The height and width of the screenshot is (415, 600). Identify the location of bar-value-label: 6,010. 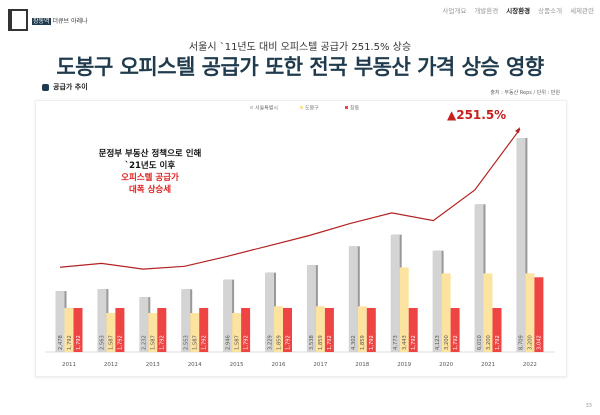
(480, 342).